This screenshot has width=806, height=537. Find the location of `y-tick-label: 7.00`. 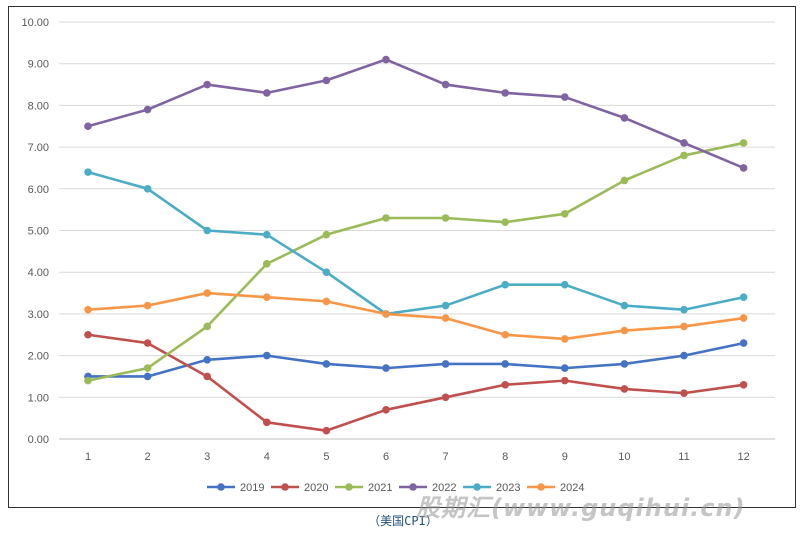

y-tick-label: 7.00 is located at coordinates (38, 148).